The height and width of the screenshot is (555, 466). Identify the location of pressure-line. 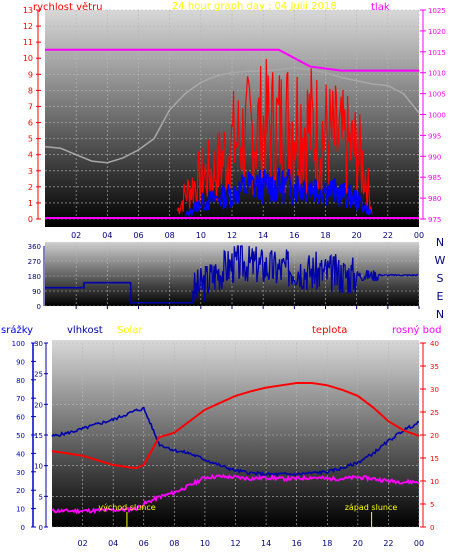
(232, 60).